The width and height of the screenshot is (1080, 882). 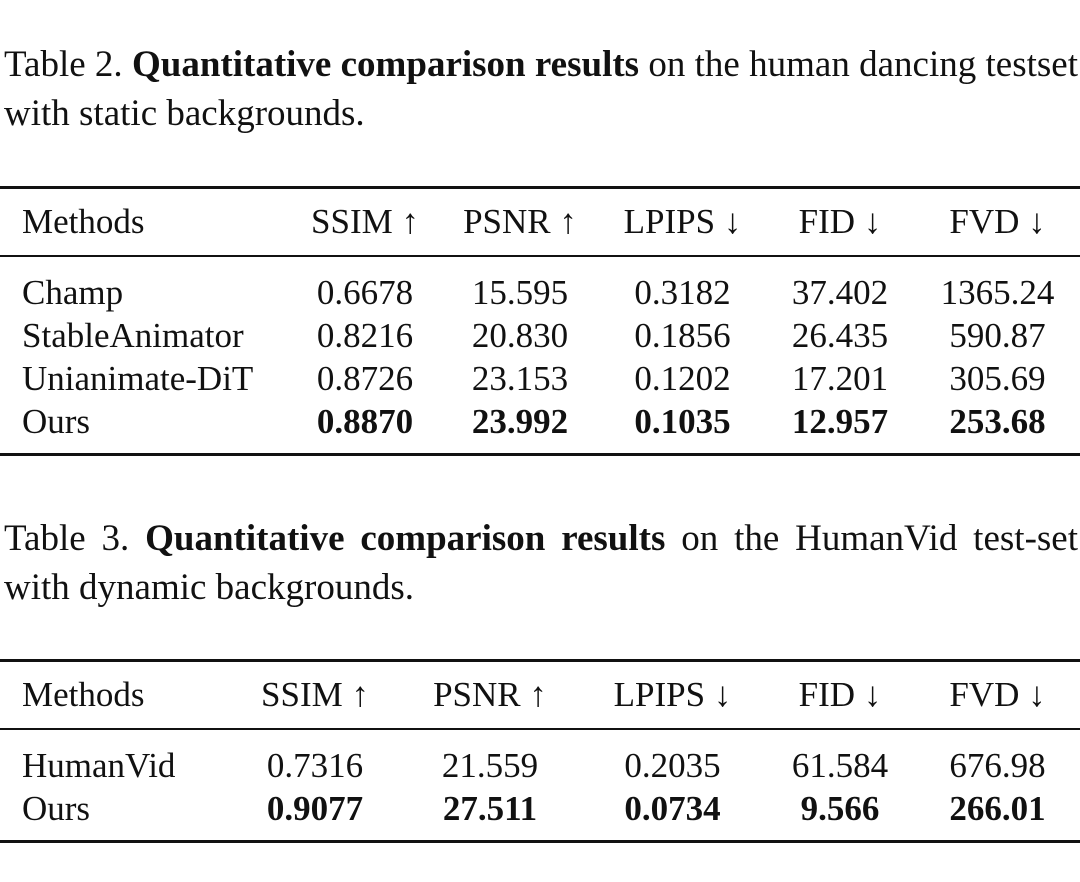 What do you see at coordinates (997, 221) in the screenshot?
I see `table2-header-fvd: FVD ↓` at bounding box center [997, 221].